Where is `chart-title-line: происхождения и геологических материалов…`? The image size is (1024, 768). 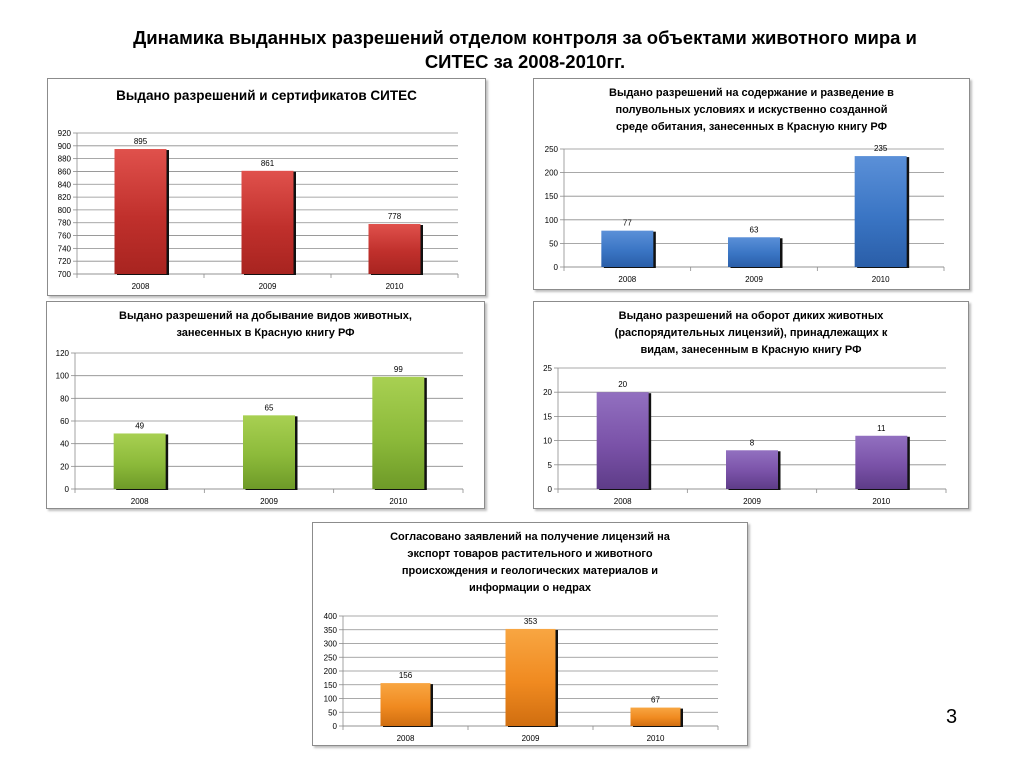 chart-title-line: происхождения и геологических материалов… is located at coordinates (530, 571).